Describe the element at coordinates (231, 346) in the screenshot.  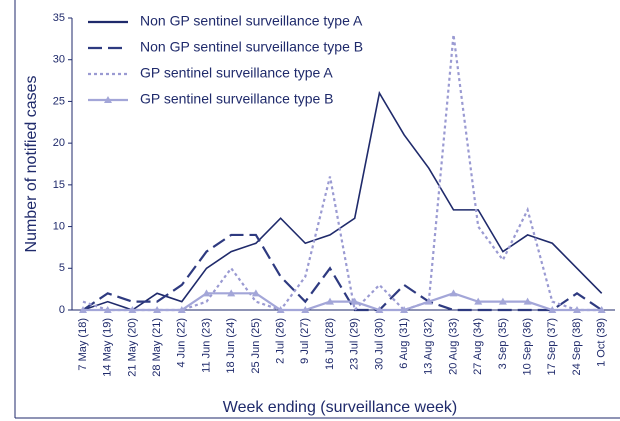
I see `x-tick-label: 18 Jun (24)` at that location.